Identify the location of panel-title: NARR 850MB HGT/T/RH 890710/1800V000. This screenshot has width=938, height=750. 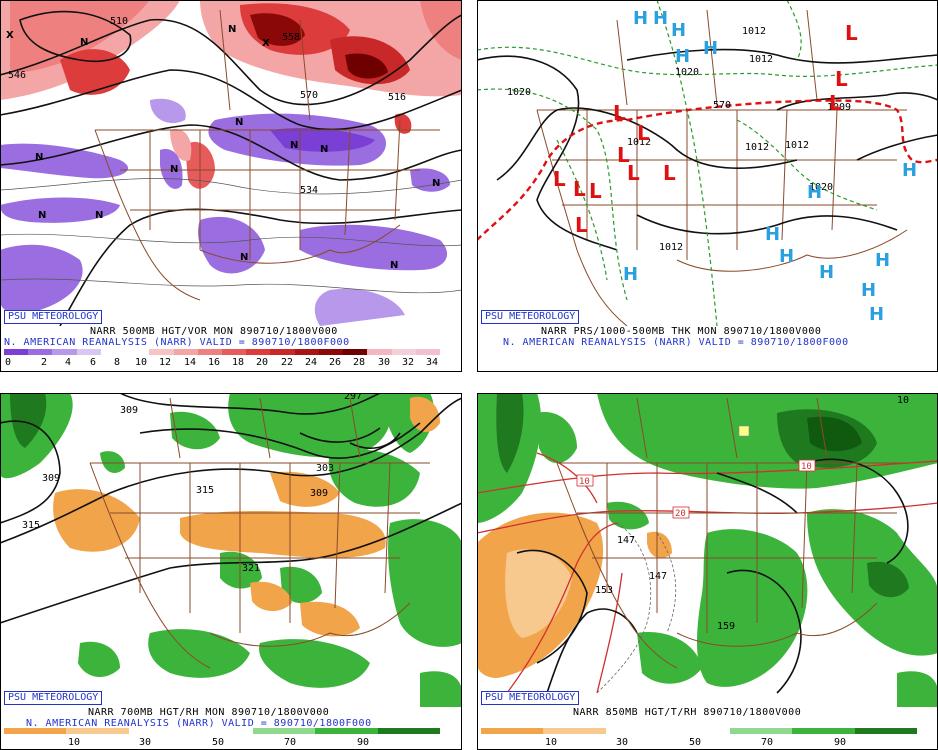
(687, 712).